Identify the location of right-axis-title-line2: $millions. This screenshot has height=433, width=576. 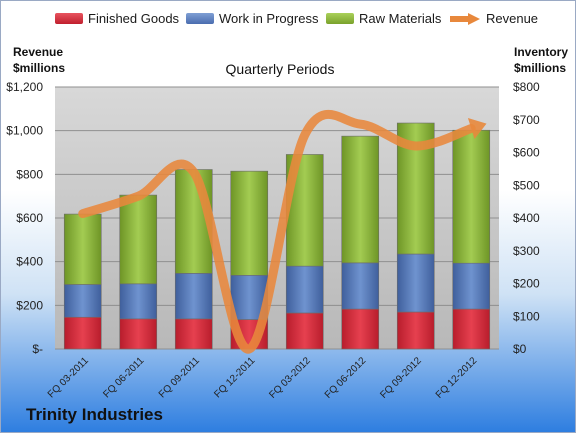
(540, 68).